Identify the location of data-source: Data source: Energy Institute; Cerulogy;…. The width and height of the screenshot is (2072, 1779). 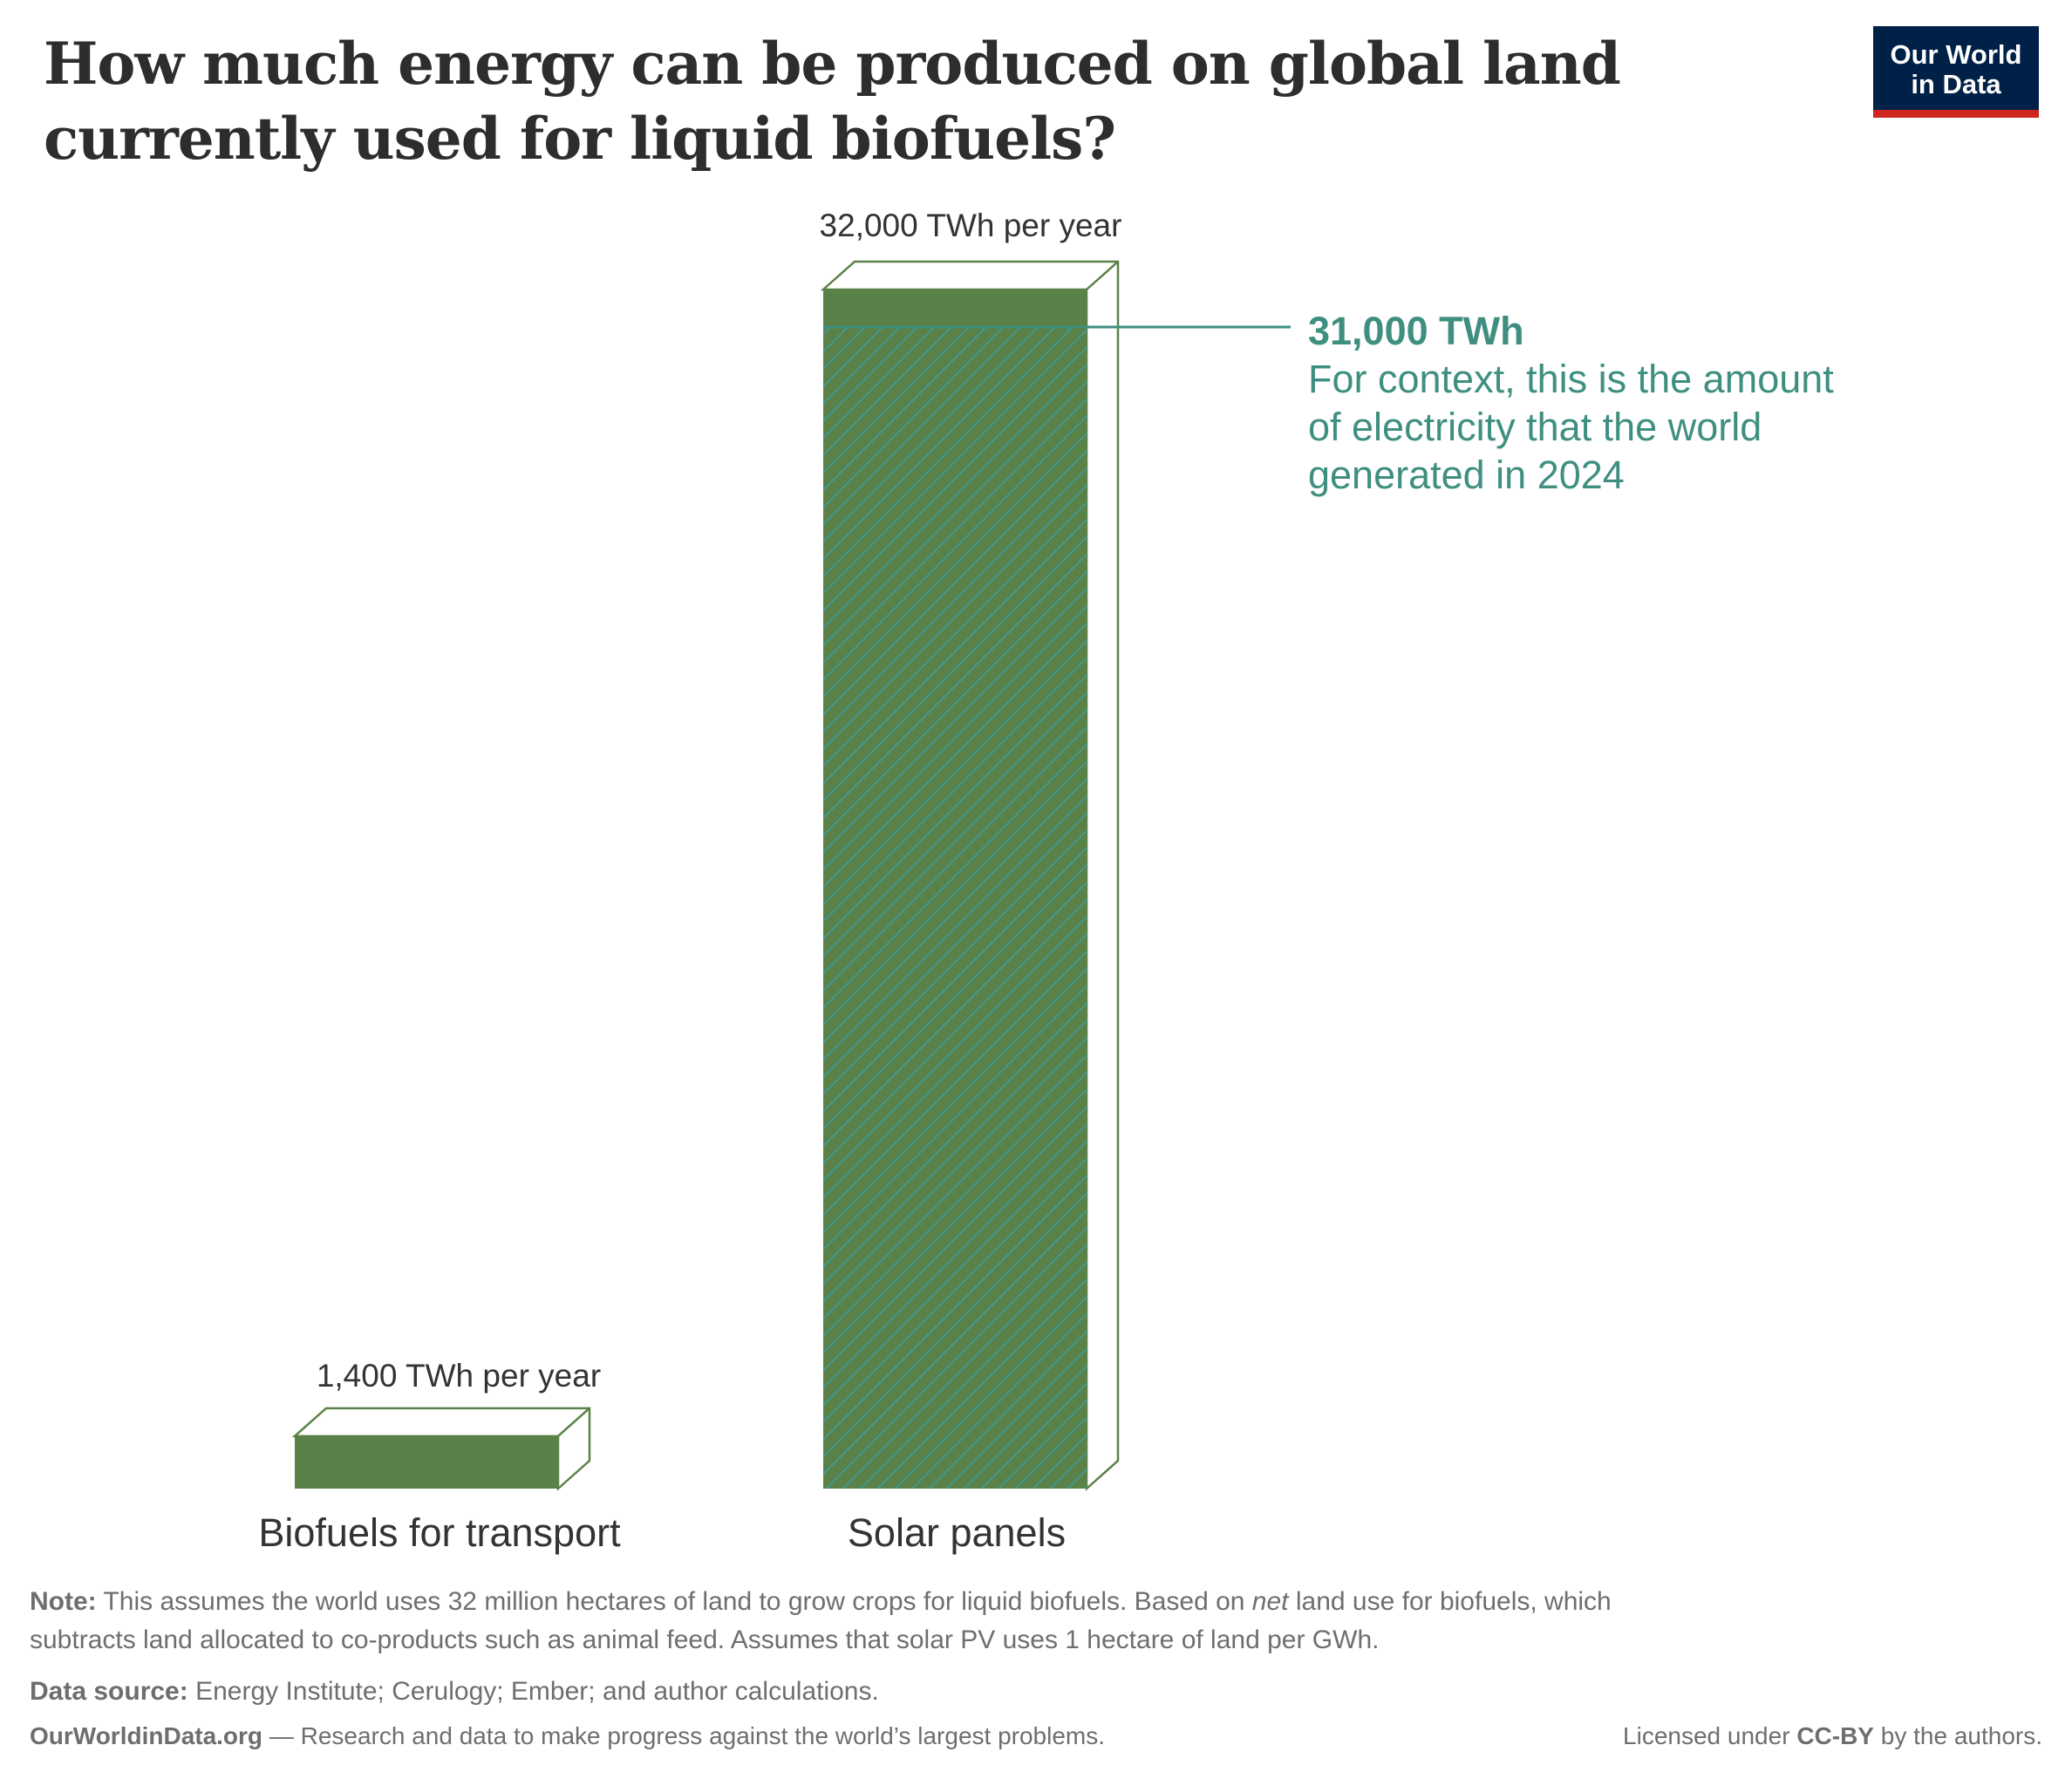
(1032, 1692).